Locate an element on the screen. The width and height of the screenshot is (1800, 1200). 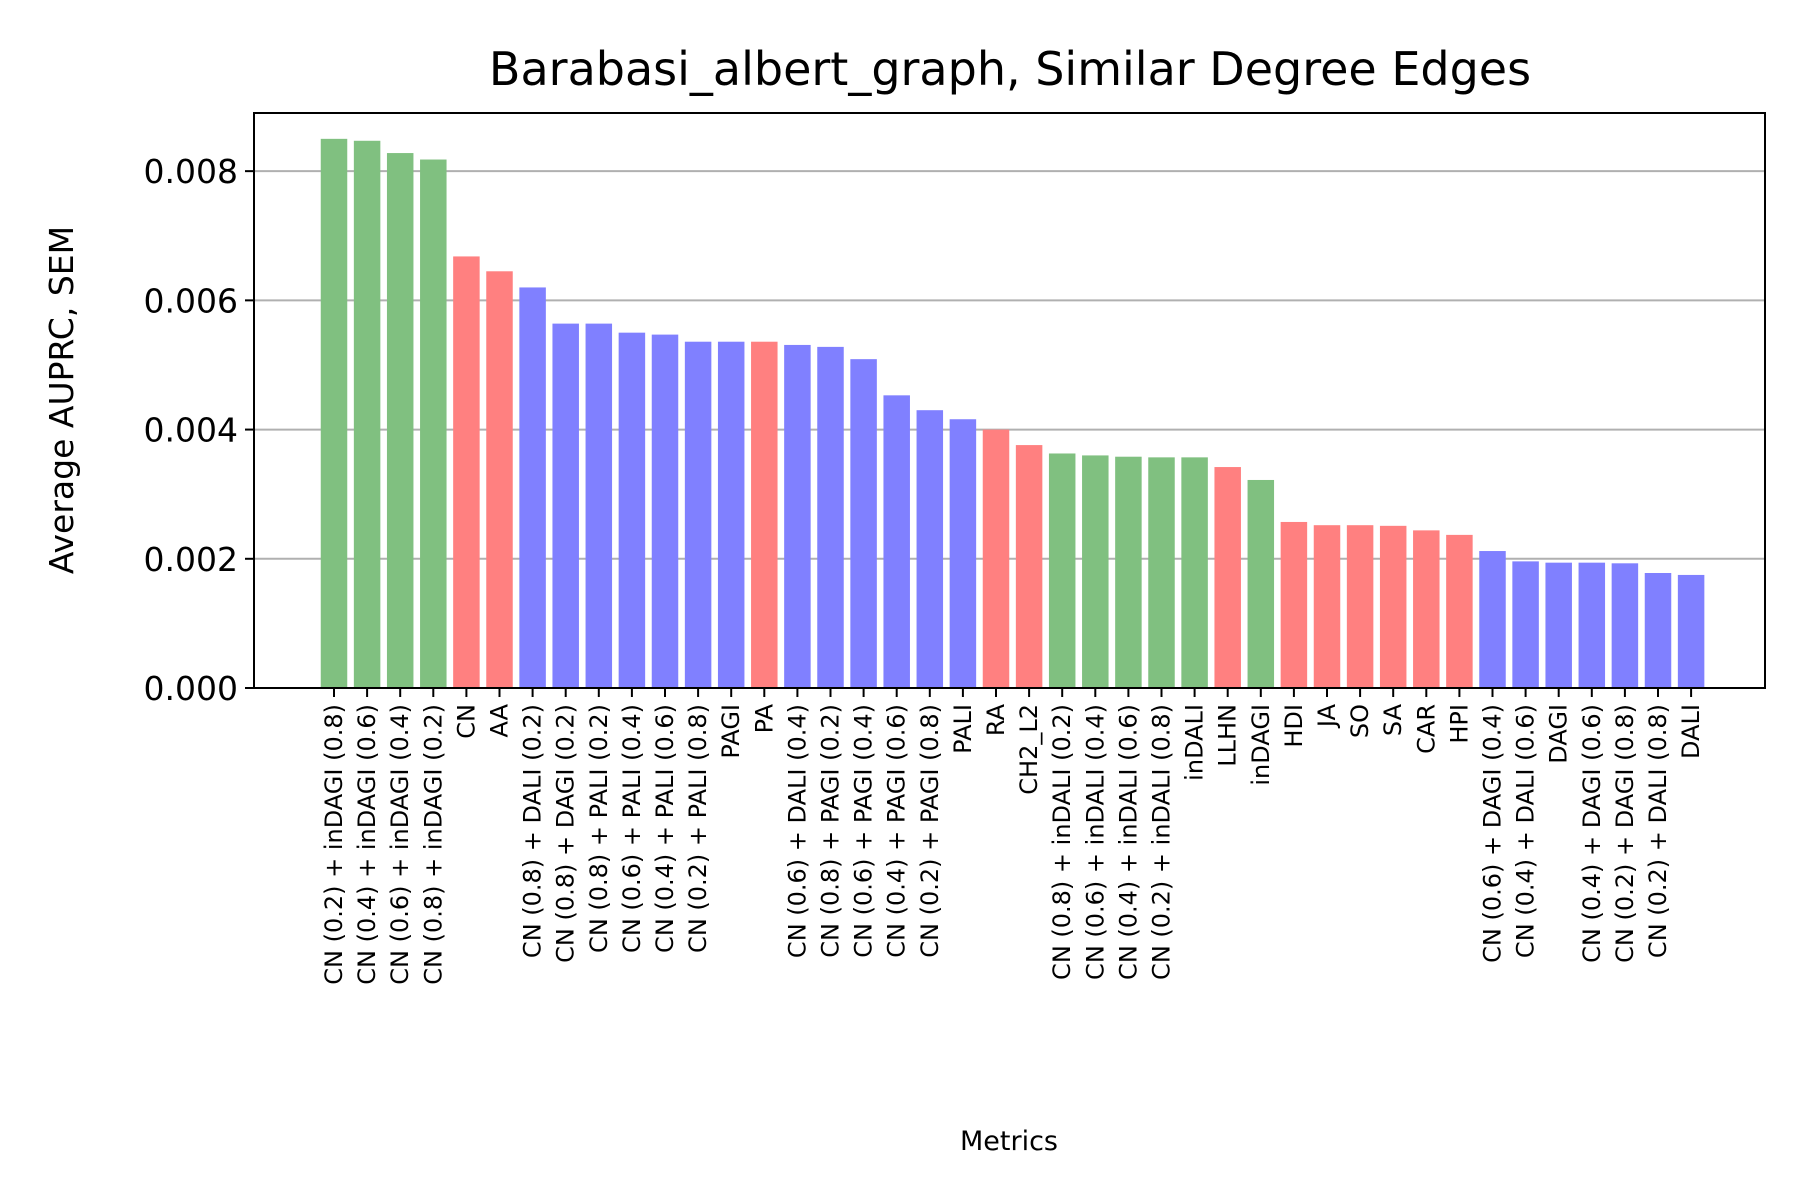
x-tick-label: CN (0.2) + PALI (0.8) is located at coordinates (698, 828).